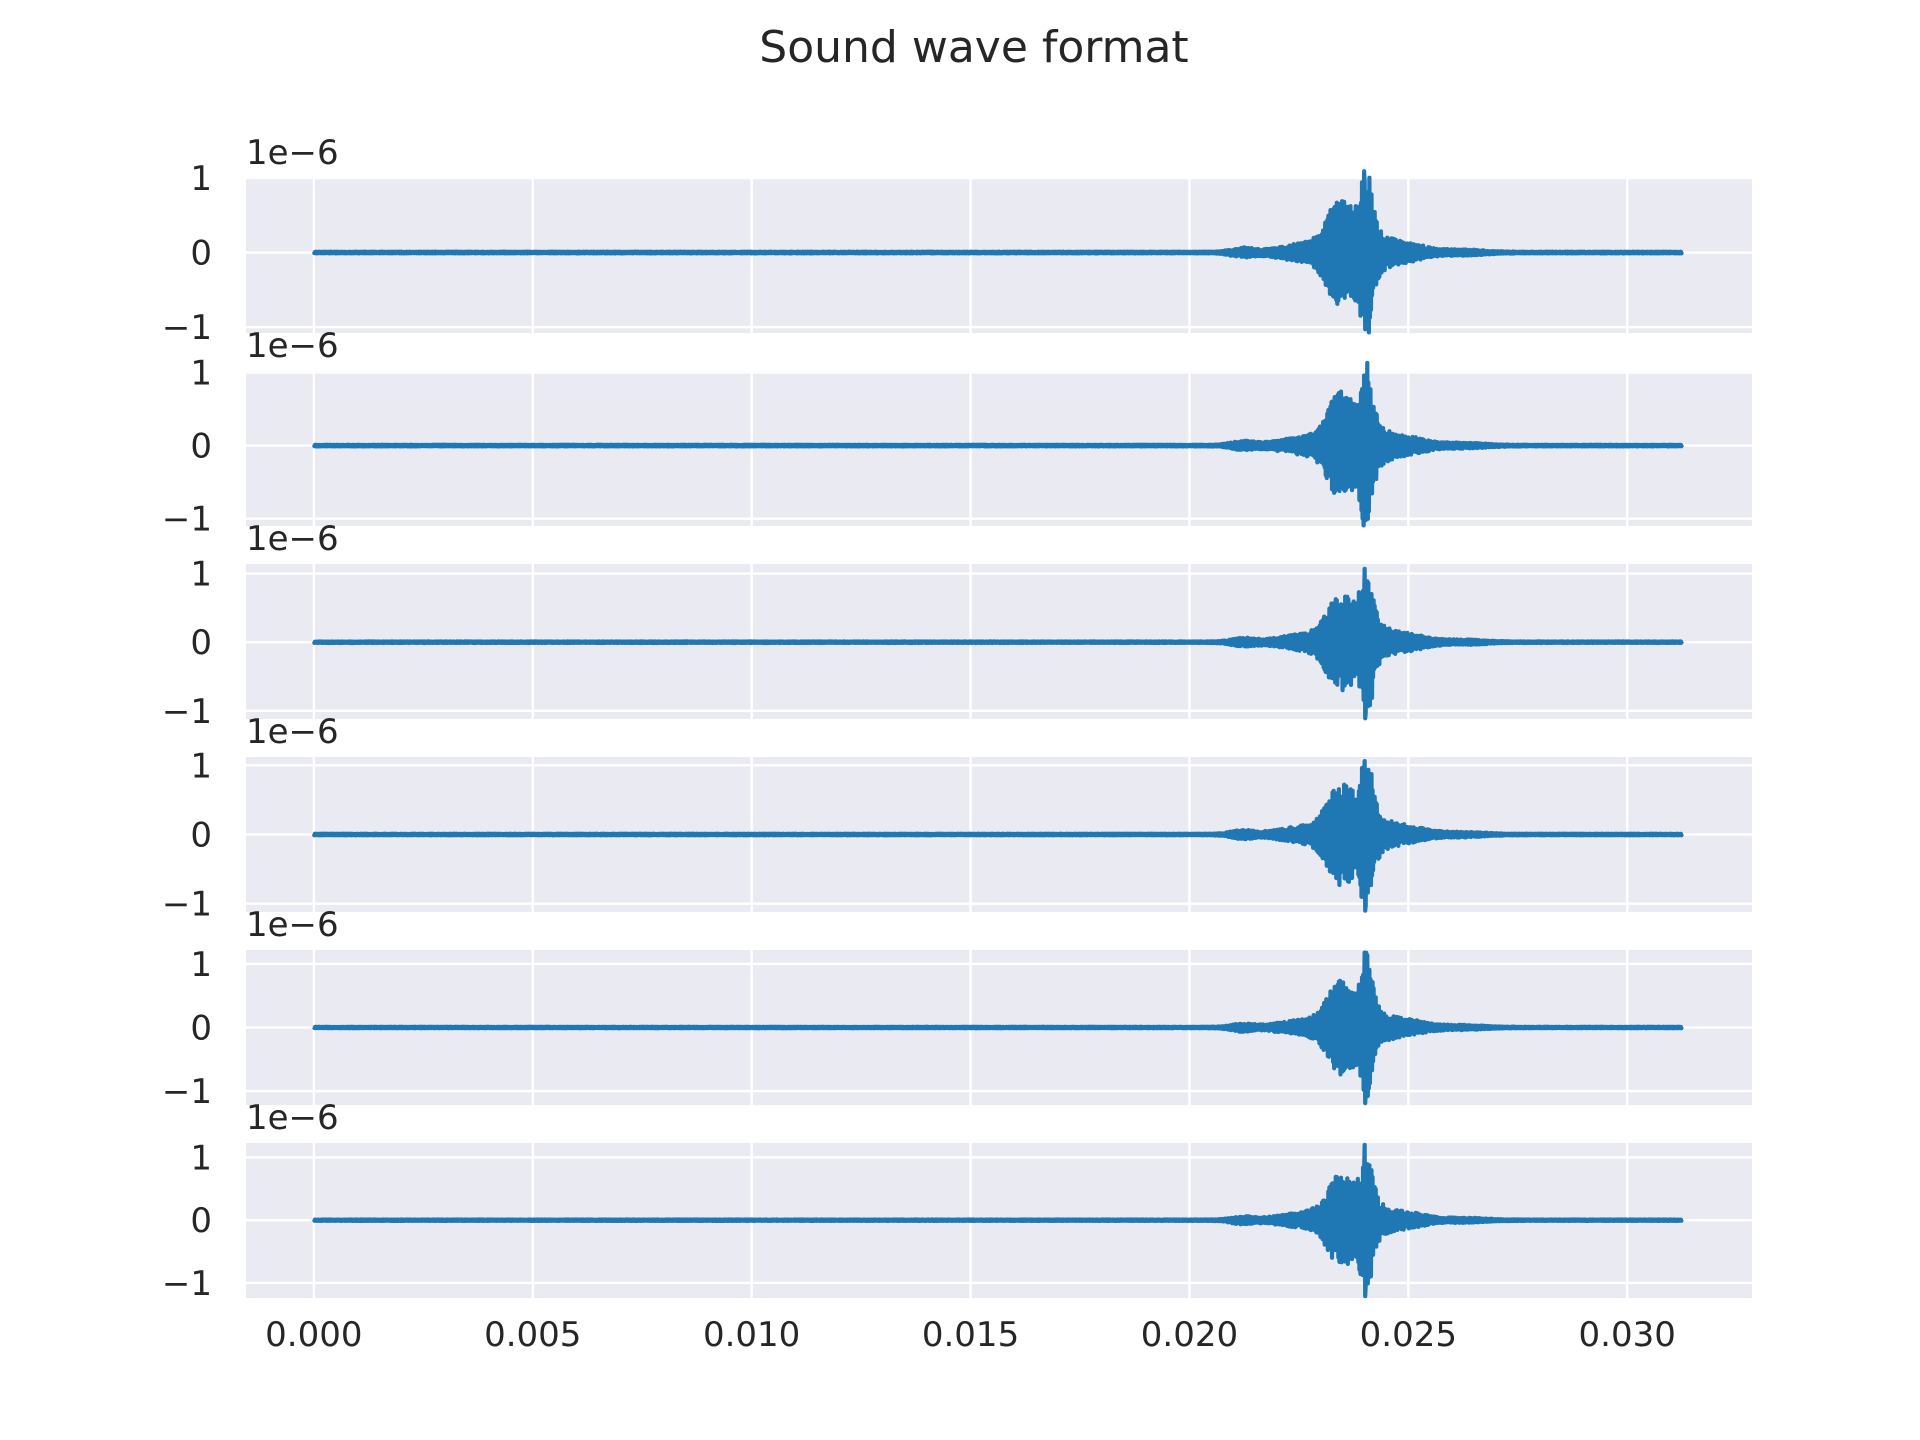 This screenshot has height=1440, width=1920. I want to click on x-axis: 0.000 0.005 0.010 0.015 0.020 0.025 0.030, so click(970, 1335).